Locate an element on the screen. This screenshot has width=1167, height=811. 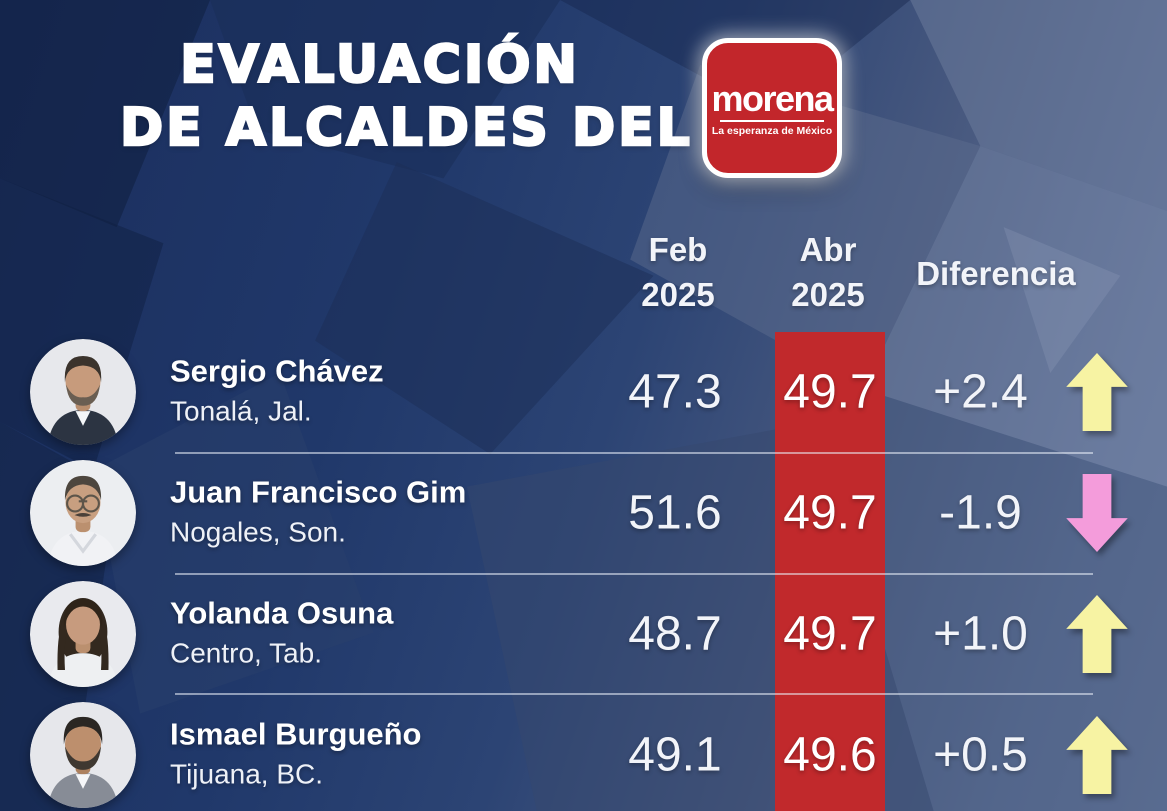
mayor-name: Ismael Burgueño is located at coordinates (296, 734).